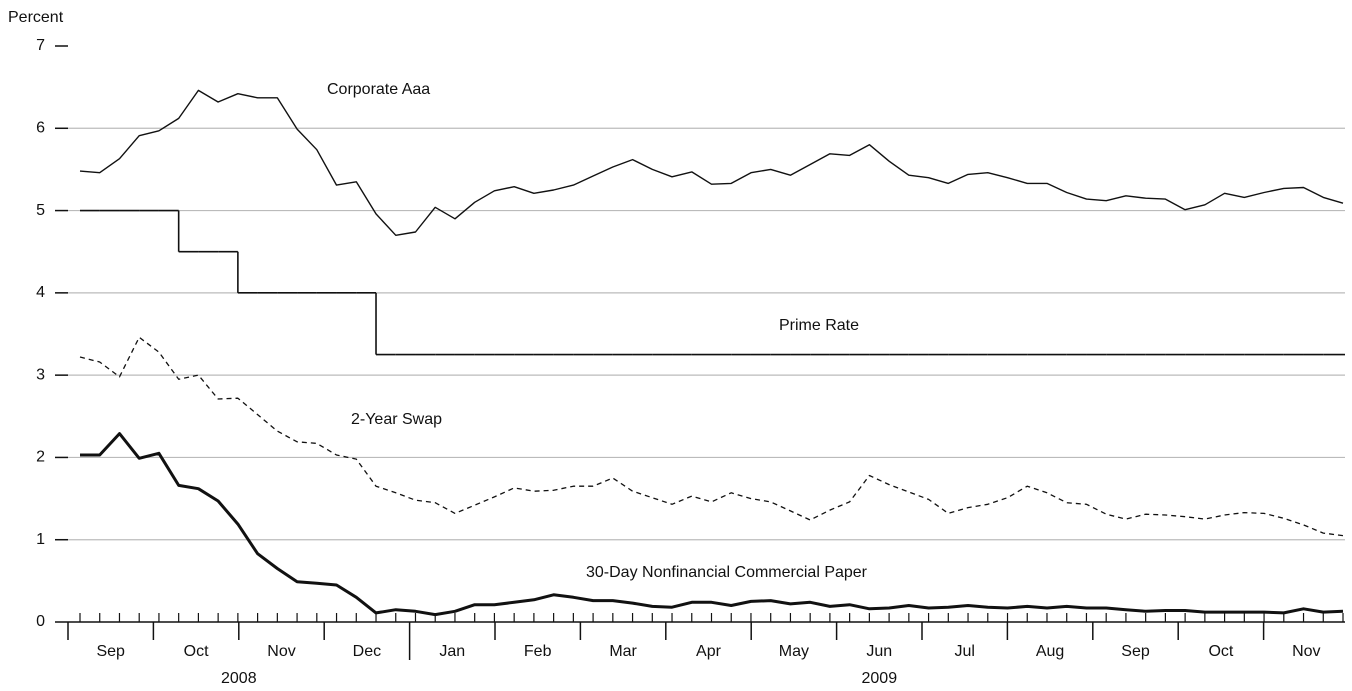  Describe the element at coordinates (880, 678) in the screenshot. I see `year-label: 2009` at that location.